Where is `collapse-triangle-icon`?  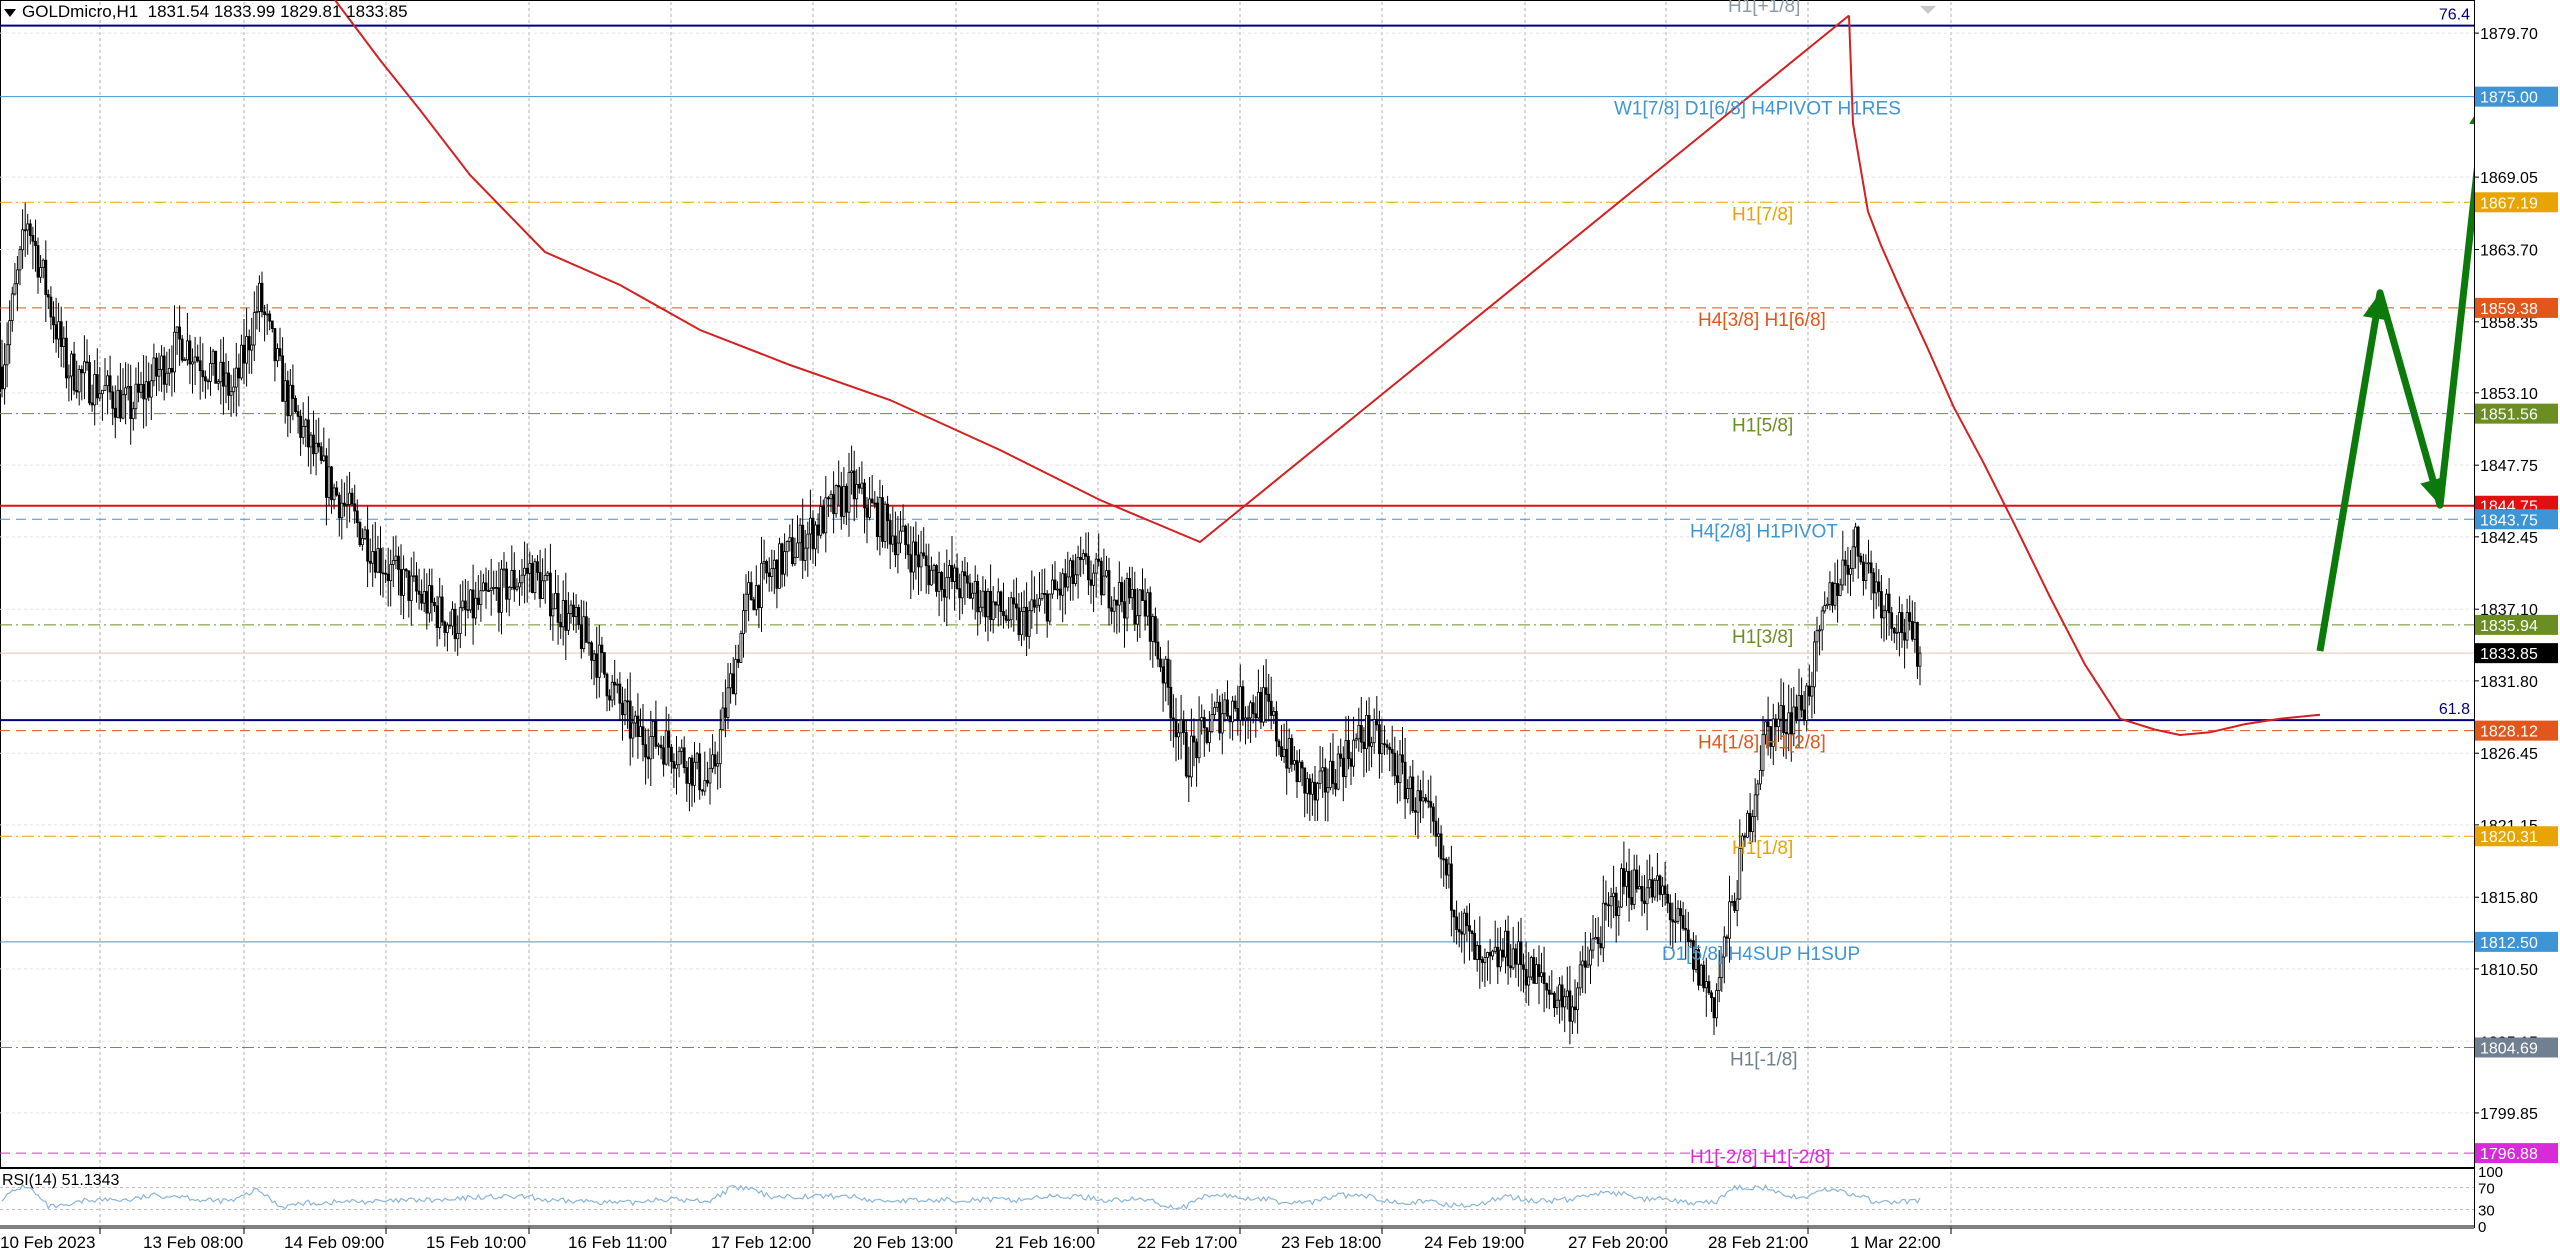
collapse-triangle-icon is located at coordinates (10, 12).